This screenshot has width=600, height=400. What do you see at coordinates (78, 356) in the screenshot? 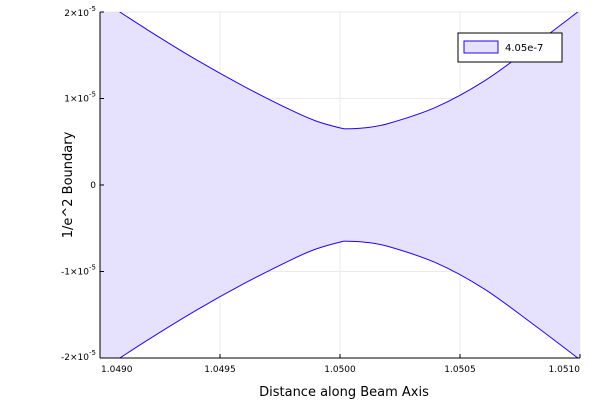
I see `y-tick-label: -2×10⁻⁵` at bounding box center [78, 356].